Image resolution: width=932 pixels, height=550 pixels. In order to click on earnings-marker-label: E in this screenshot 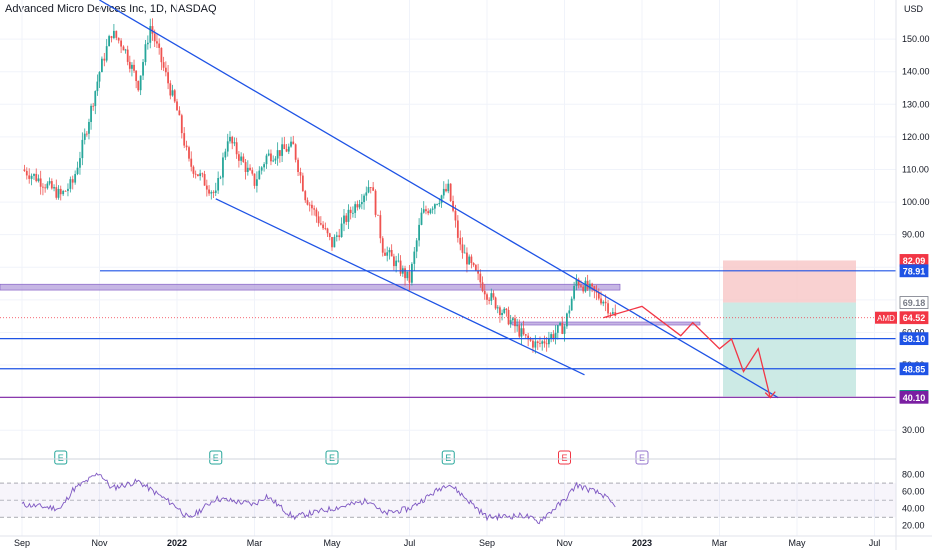, I will do `click(332, 458)`.